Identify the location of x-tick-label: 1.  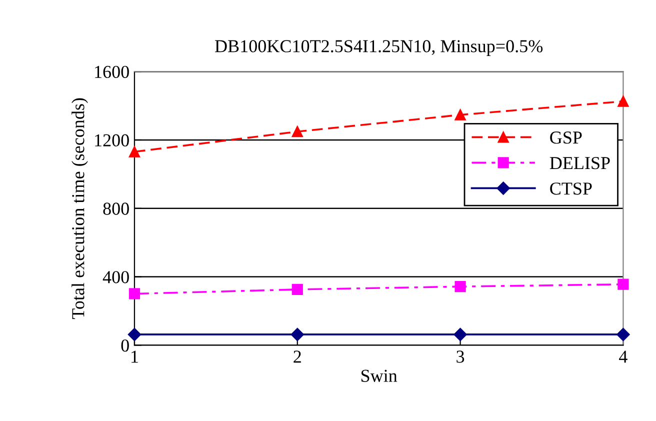
(135, 356).